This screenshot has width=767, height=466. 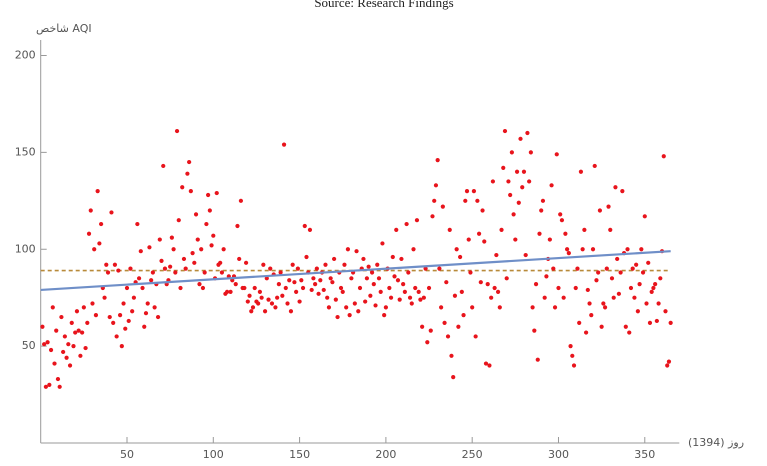 What do you see at coordinates (644, 454) in the screenshot?
I see `x-tick-label: 350` at bounding box center [644, 454].